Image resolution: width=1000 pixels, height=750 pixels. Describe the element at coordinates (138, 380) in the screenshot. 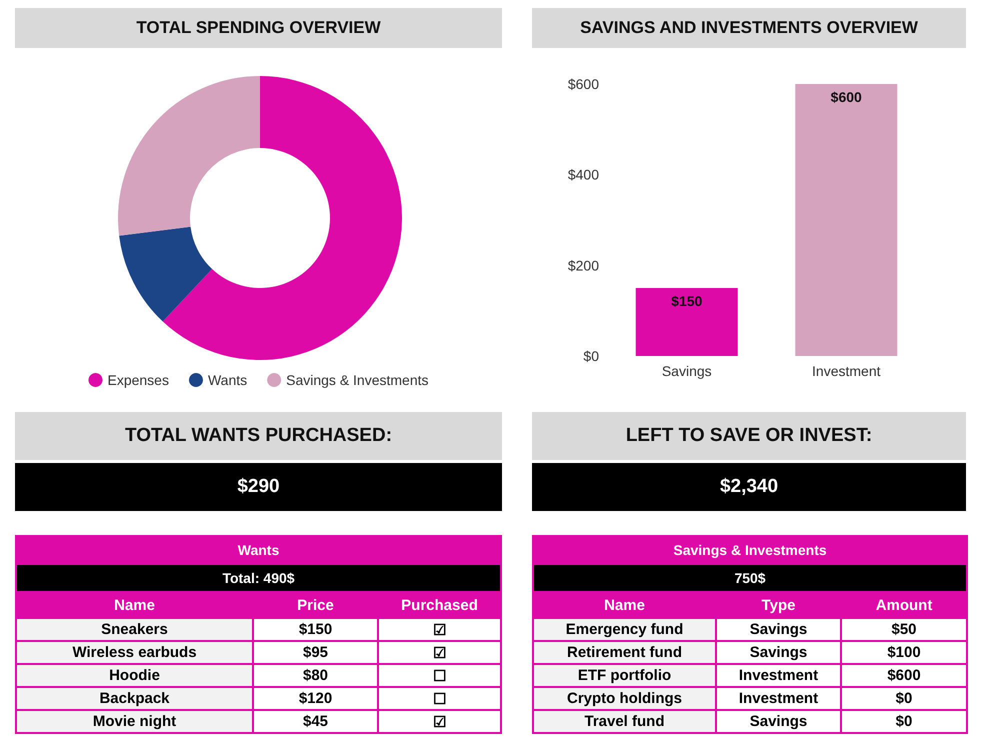

I see `legend-label: Expenses` at that location.